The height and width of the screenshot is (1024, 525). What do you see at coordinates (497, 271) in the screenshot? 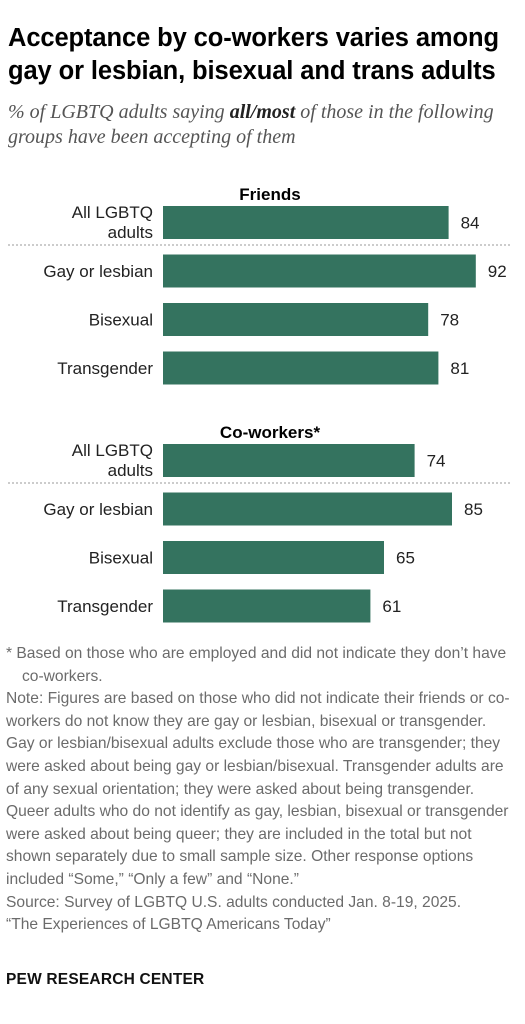
I see `bar-value-label: 92` at bounding box center [497, 271].